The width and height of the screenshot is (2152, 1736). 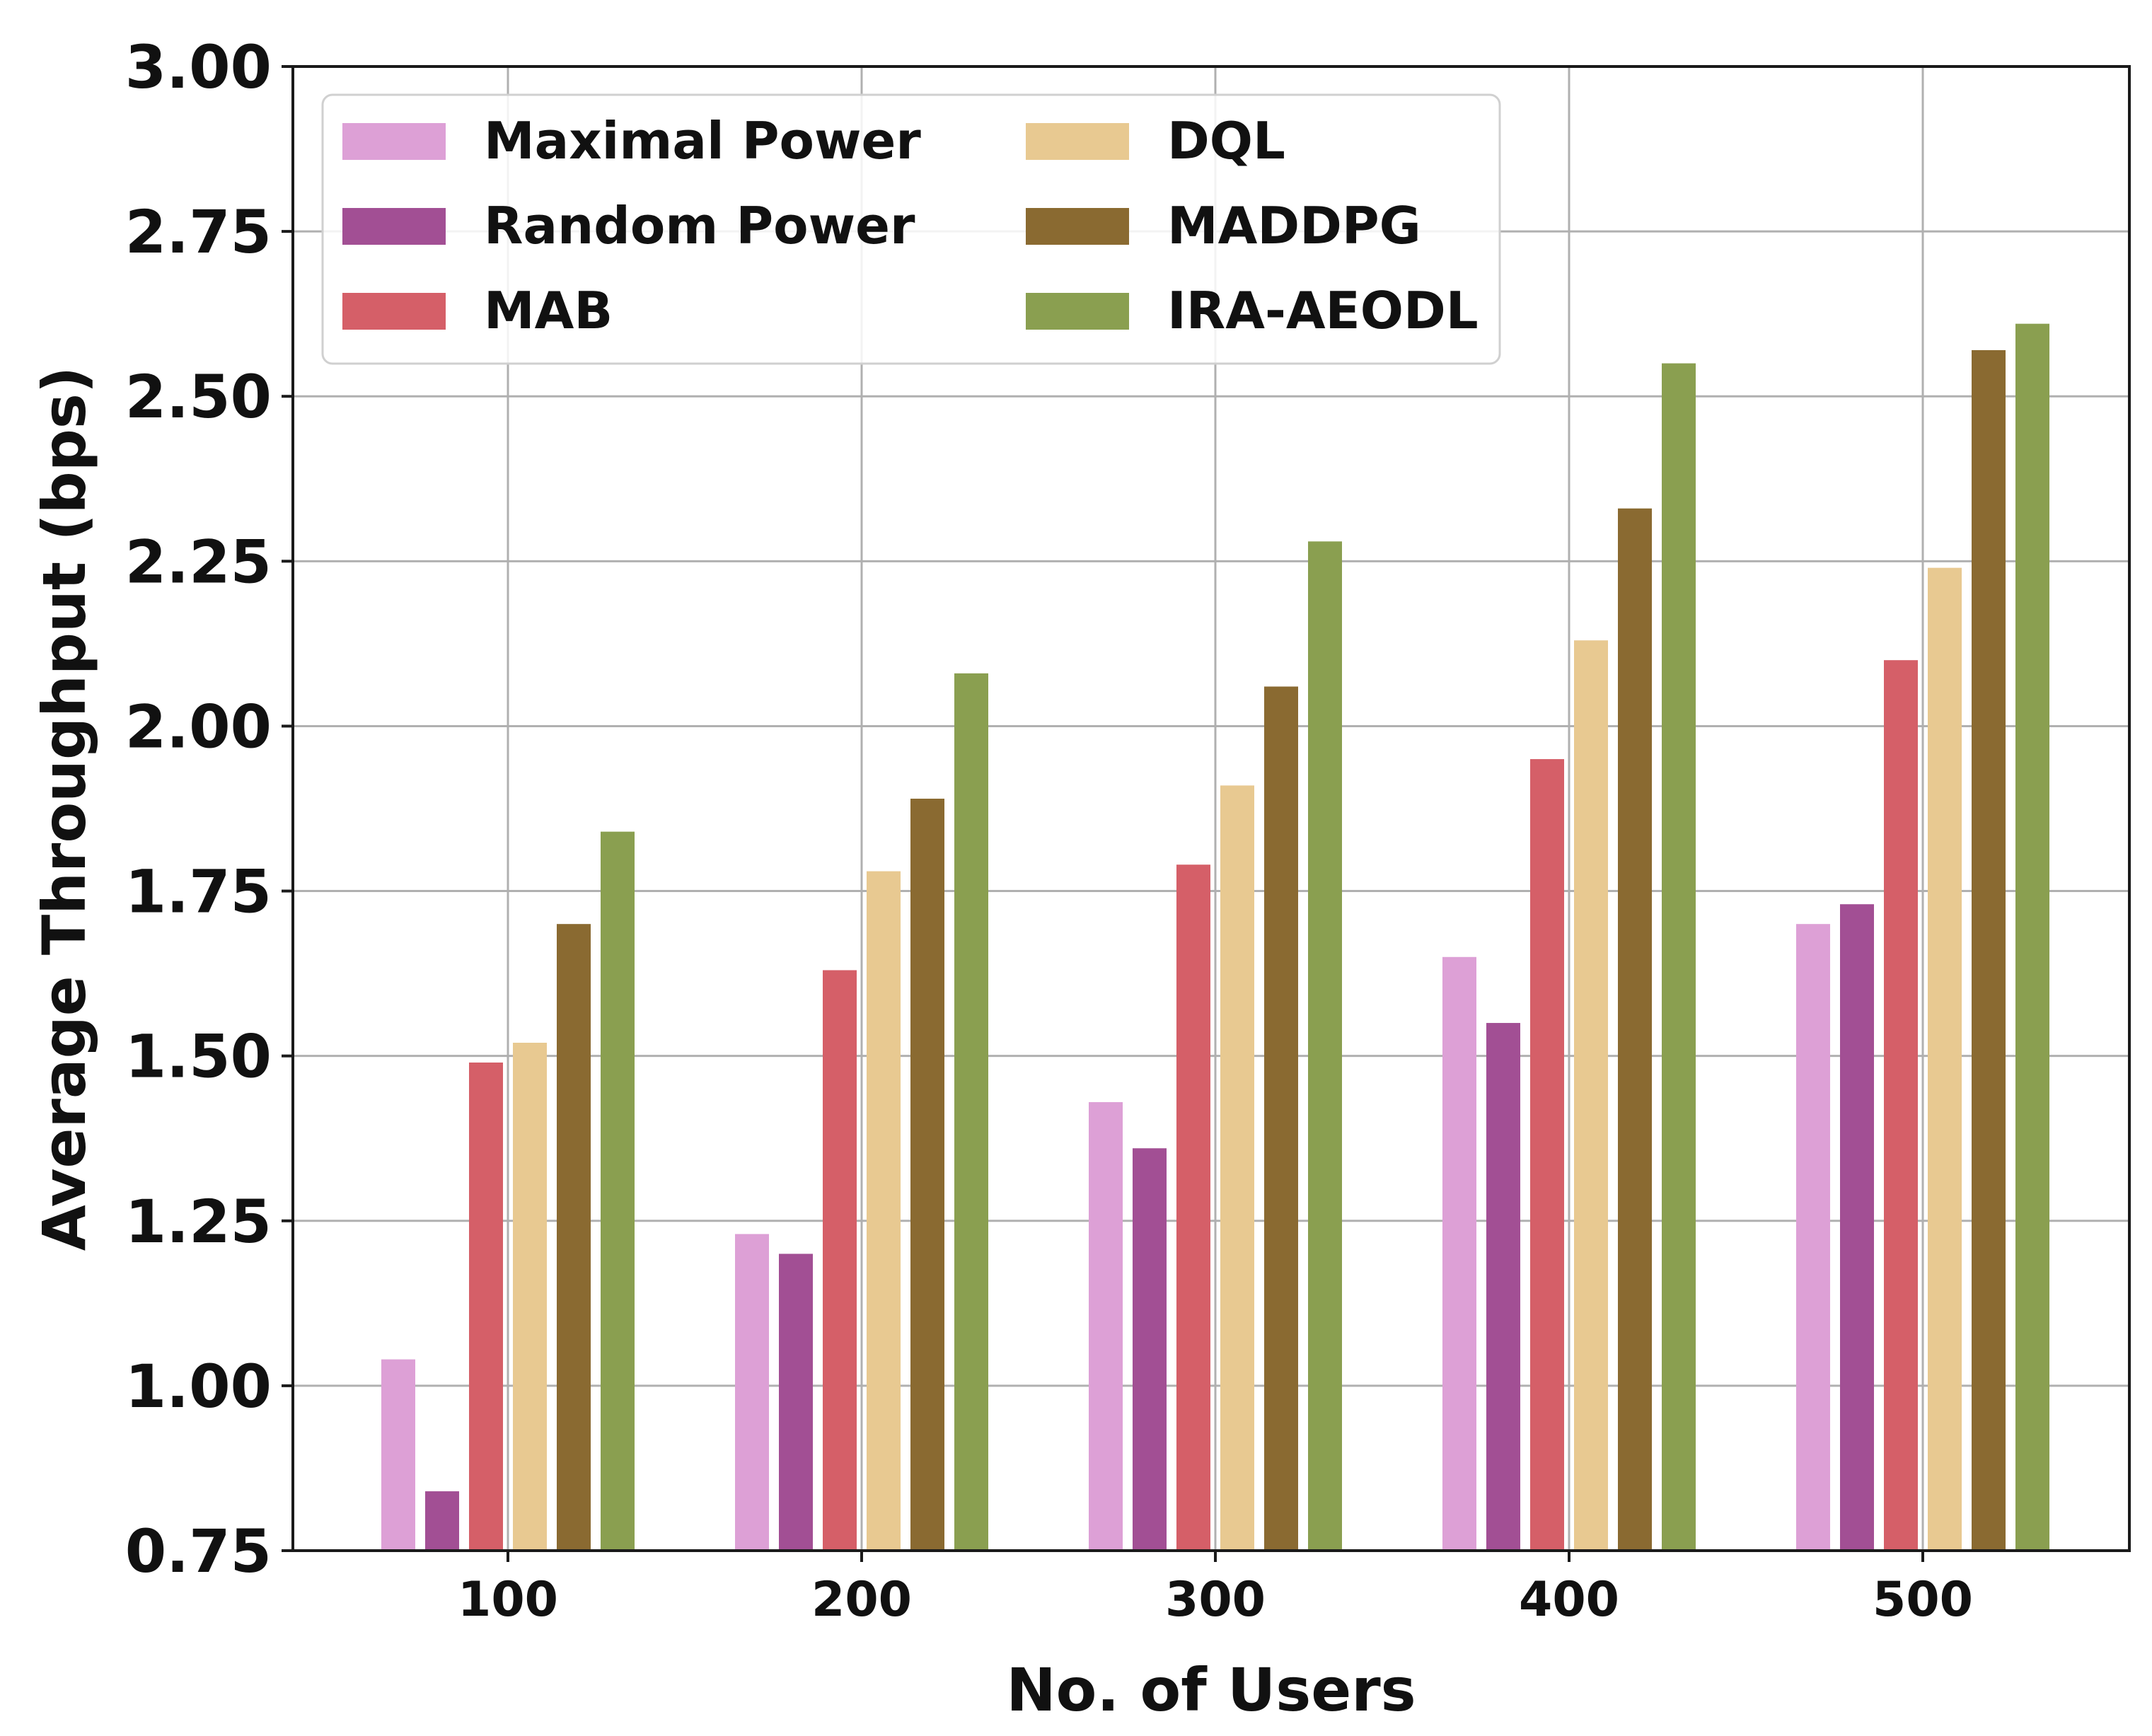 I want to click on y-axis: 0.75 1.00 1.25 1.50 1.75 2.00 2.25 2.50 2.75 3.00, so click(x=209, y=809).